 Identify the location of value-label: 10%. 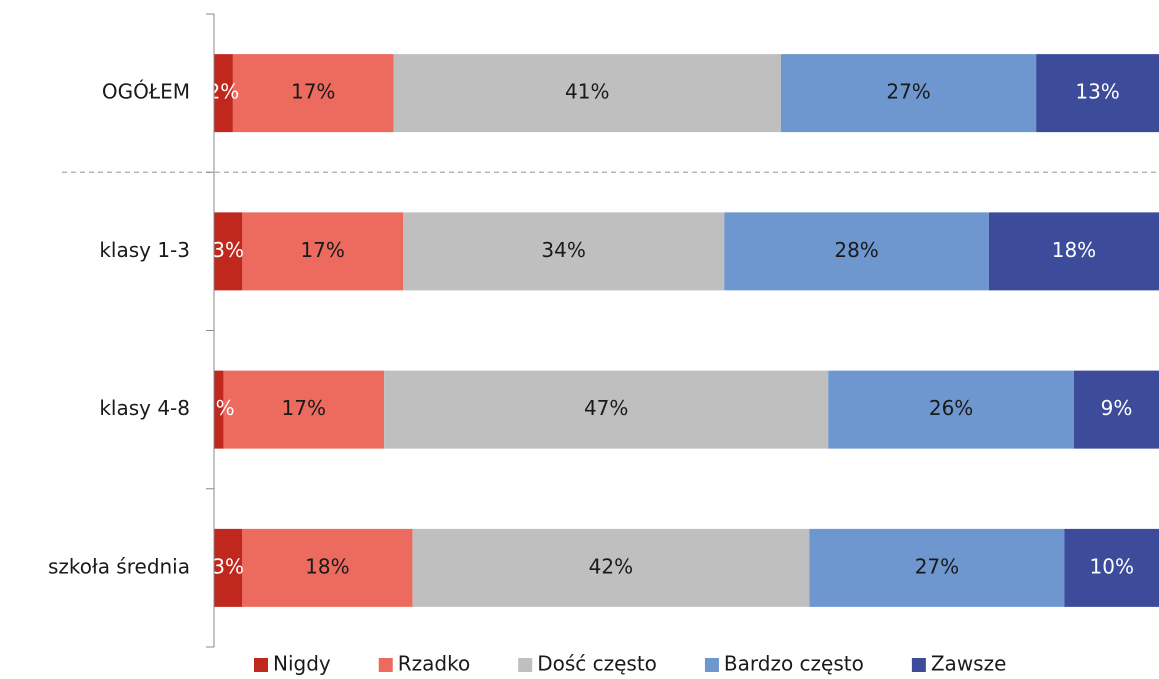
(1112, 566).